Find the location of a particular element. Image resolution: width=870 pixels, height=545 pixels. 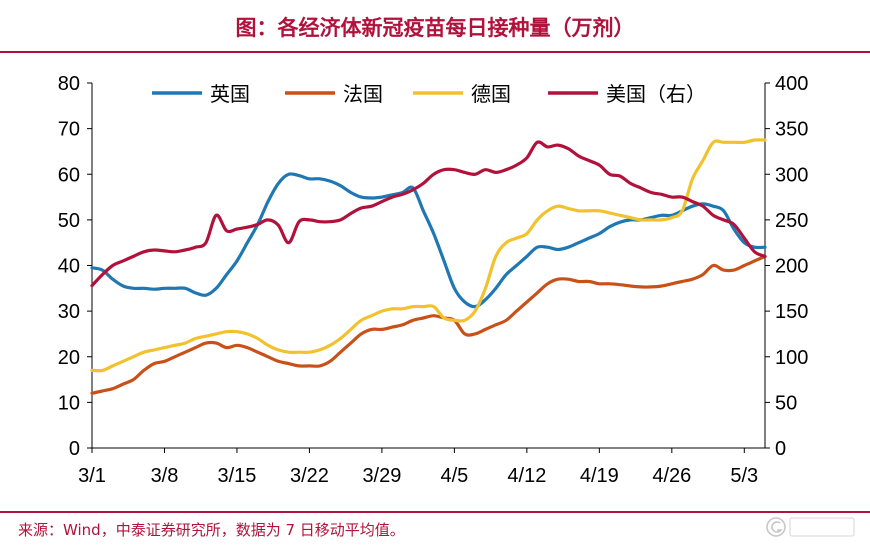

legend-label-france: 法国 is located at coordinates (363, 94).